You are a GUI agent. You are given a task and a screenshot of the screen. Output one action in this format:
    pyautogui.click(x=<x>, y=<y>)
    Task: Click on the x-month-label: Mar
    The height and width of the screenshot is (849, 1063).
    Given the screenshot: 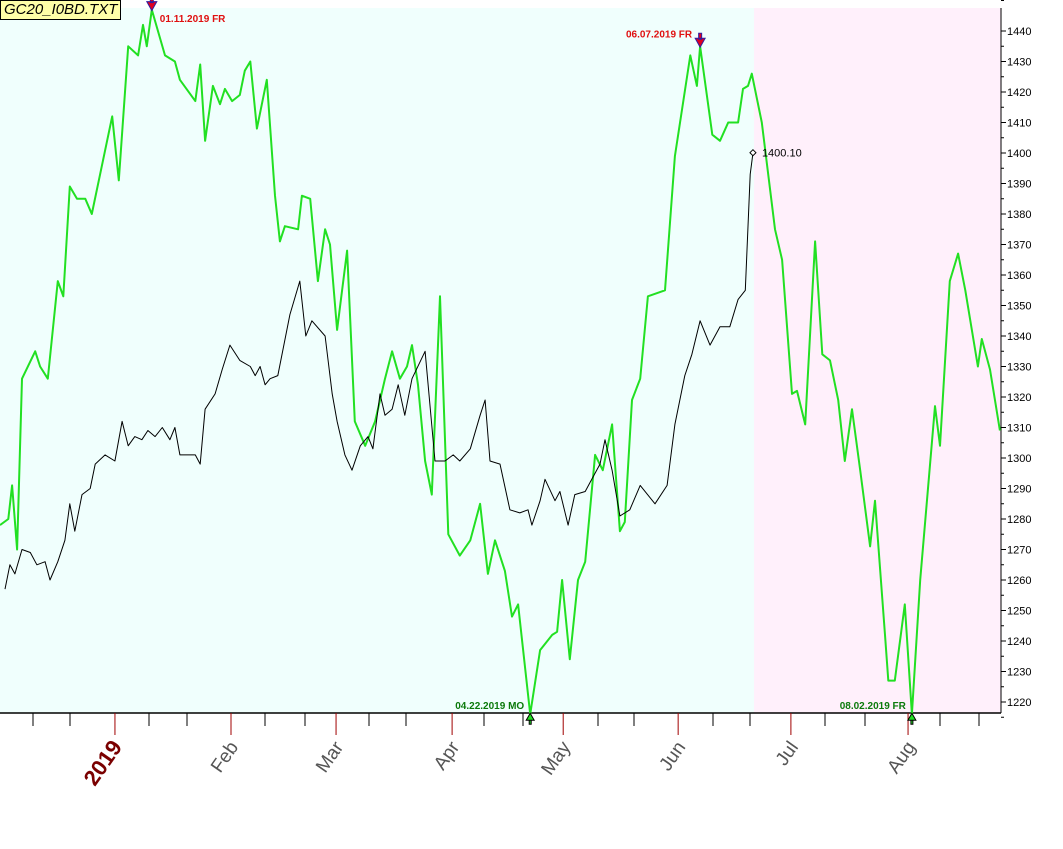 What is the action you would take?
    pyautogui.click(x=330, y=756)
    